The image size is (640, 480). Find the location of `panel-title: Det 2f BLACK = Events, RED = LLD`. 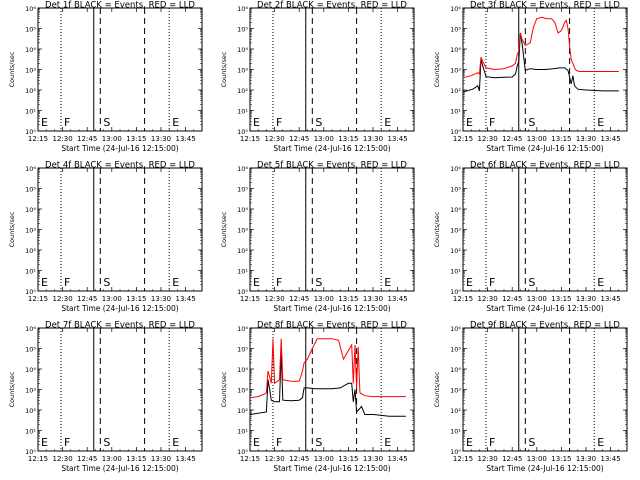

panel-title: Det 2f BLACK = Events, RED = LLD is located at coordinates (332, 6).